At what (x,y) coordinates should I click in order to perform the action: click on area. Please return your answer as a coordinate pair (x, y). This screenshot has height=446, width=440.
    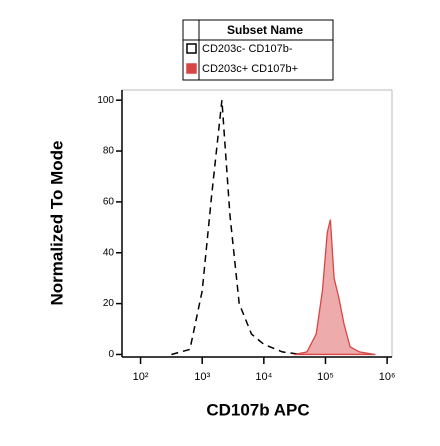
    Looking at the image, I should click on (335, 287).